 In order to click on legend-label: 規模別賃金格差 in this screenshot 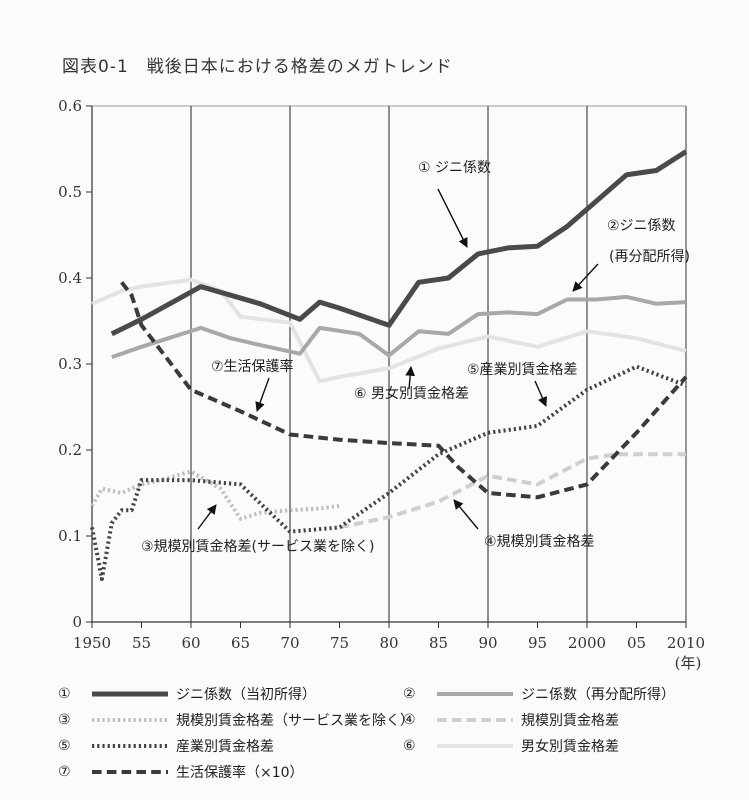, I will do `click(570, 721)`.